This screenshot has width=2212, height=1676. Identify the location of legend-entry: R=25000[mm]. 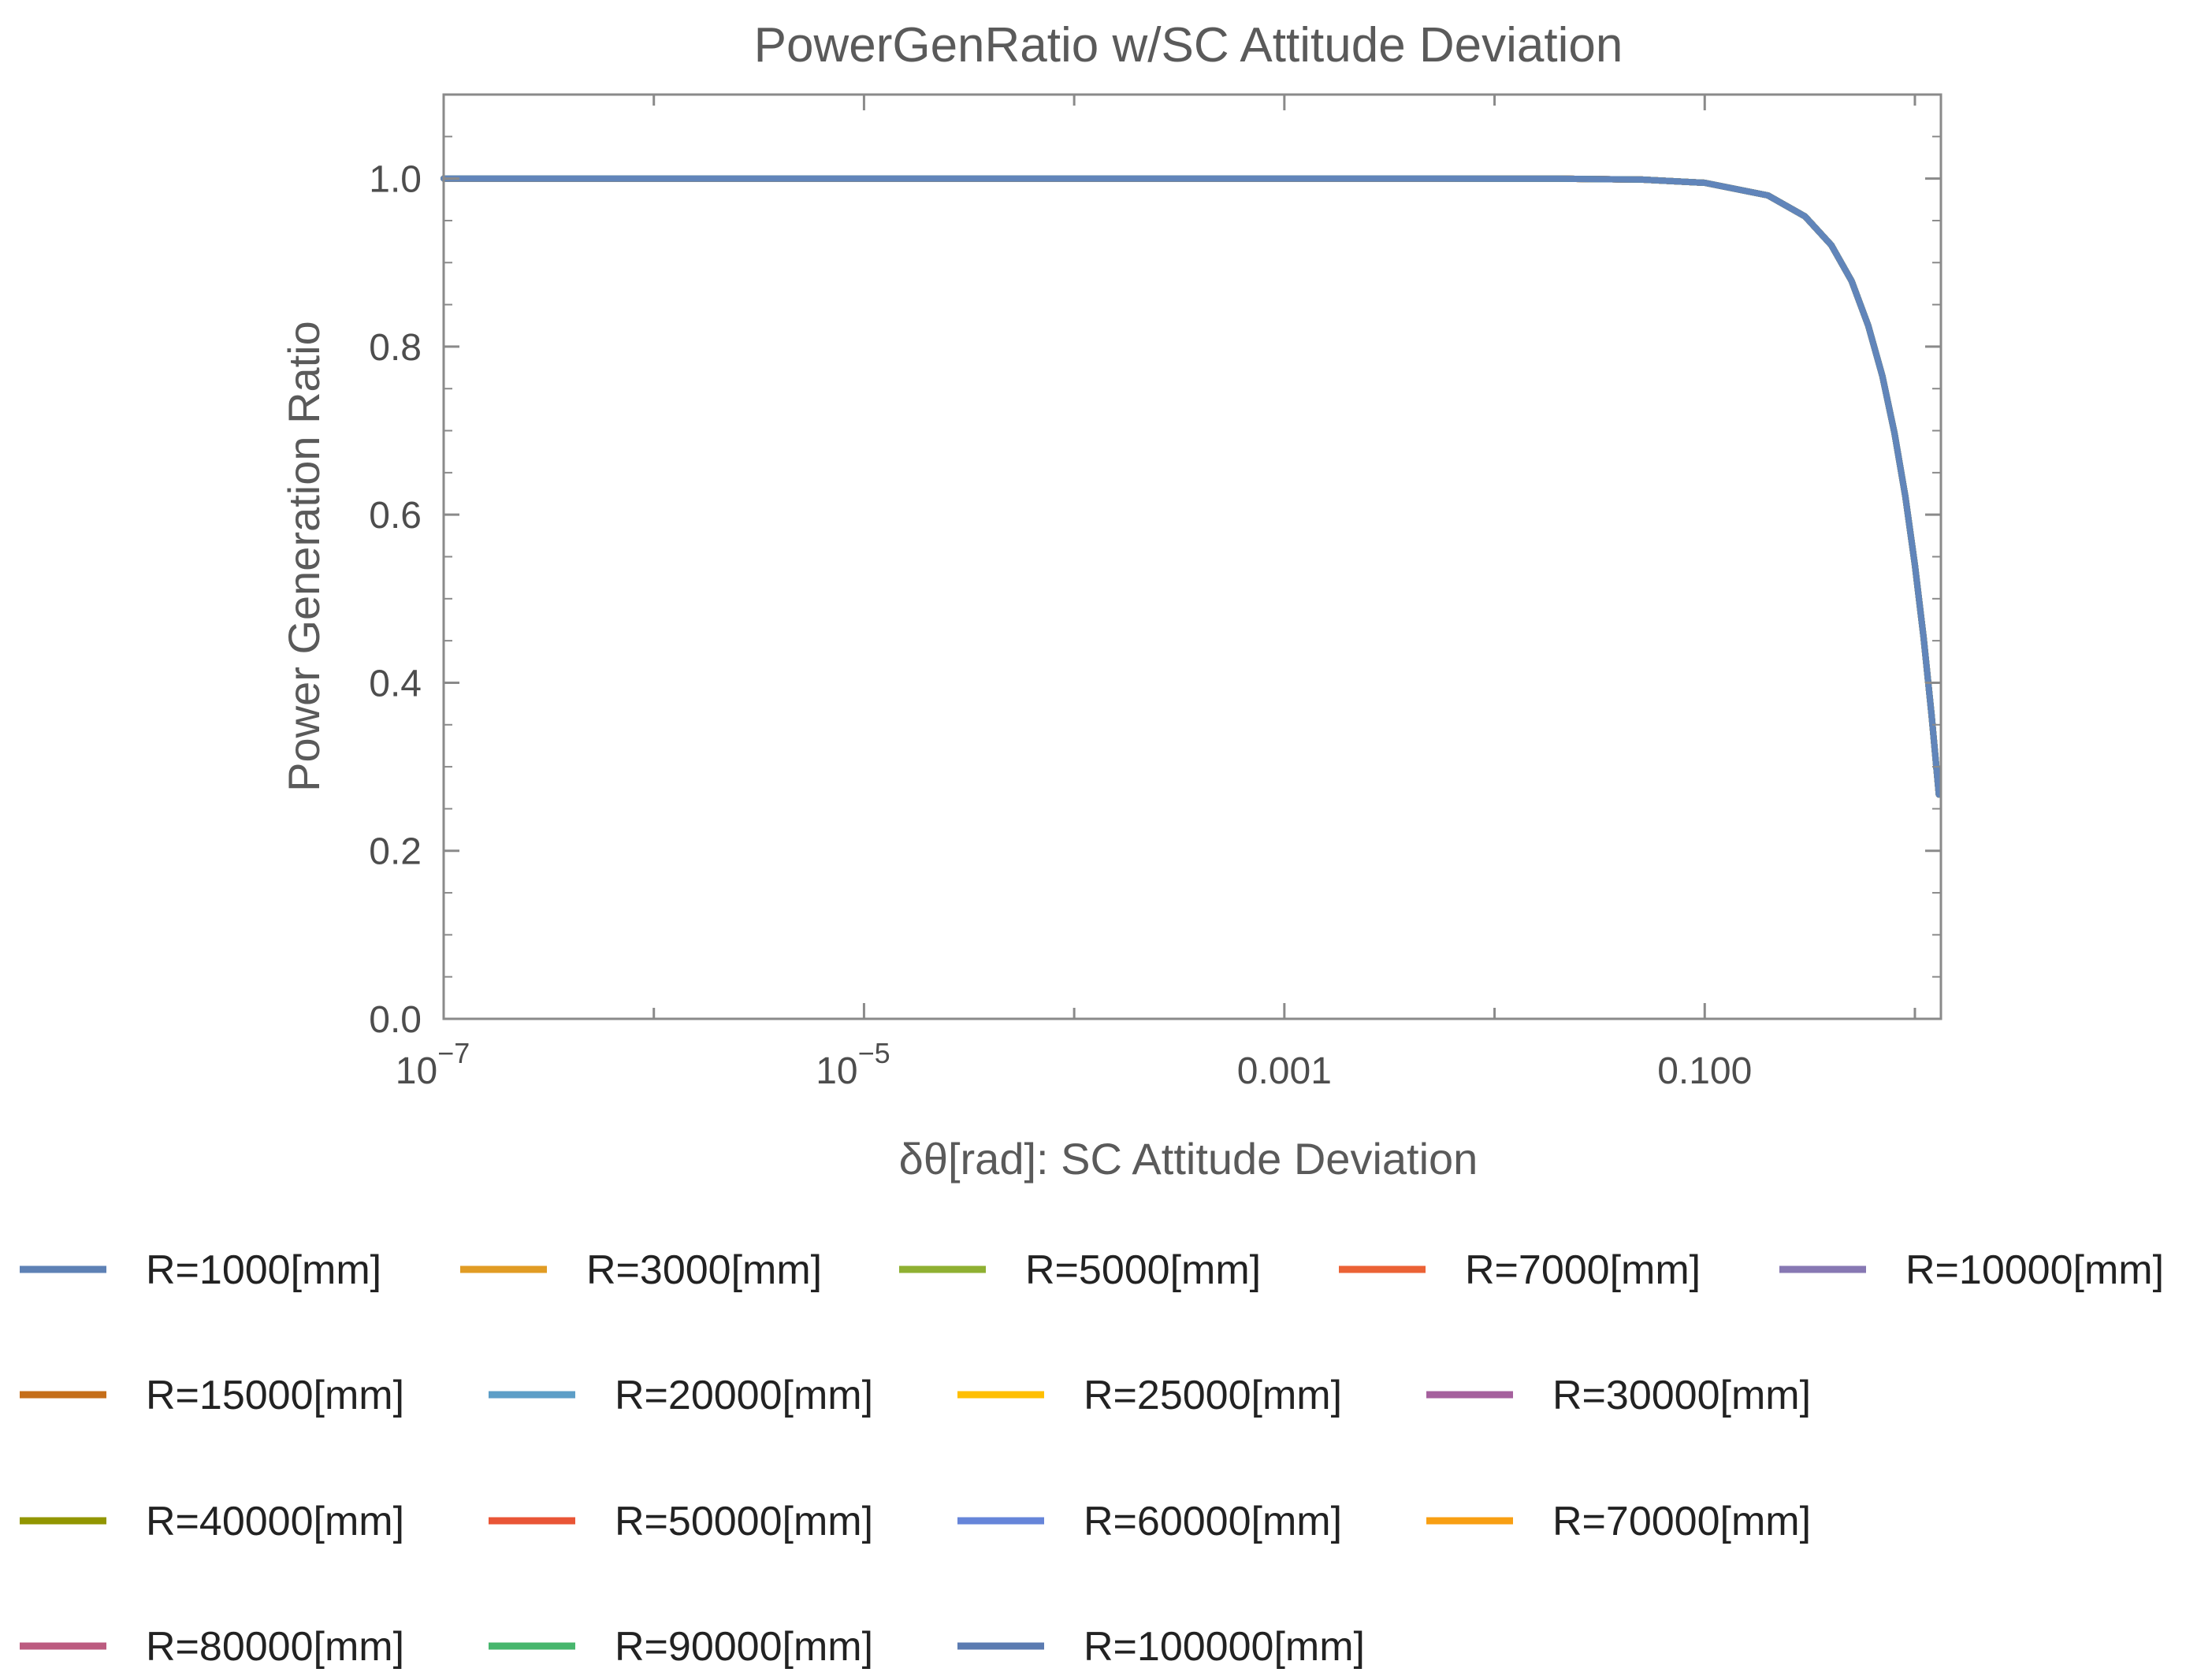
(1149, 1395).